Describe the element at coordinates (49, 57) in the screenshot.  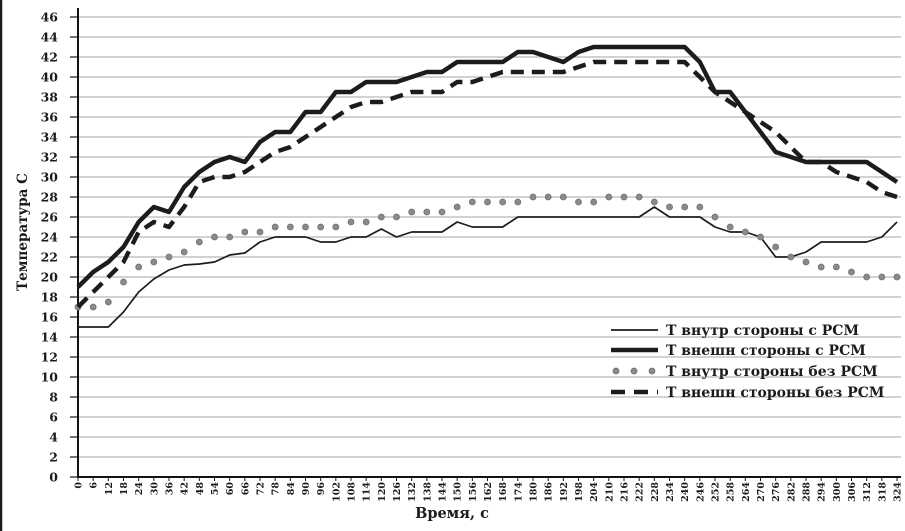
I see `y-tick-label: 42` at that location.